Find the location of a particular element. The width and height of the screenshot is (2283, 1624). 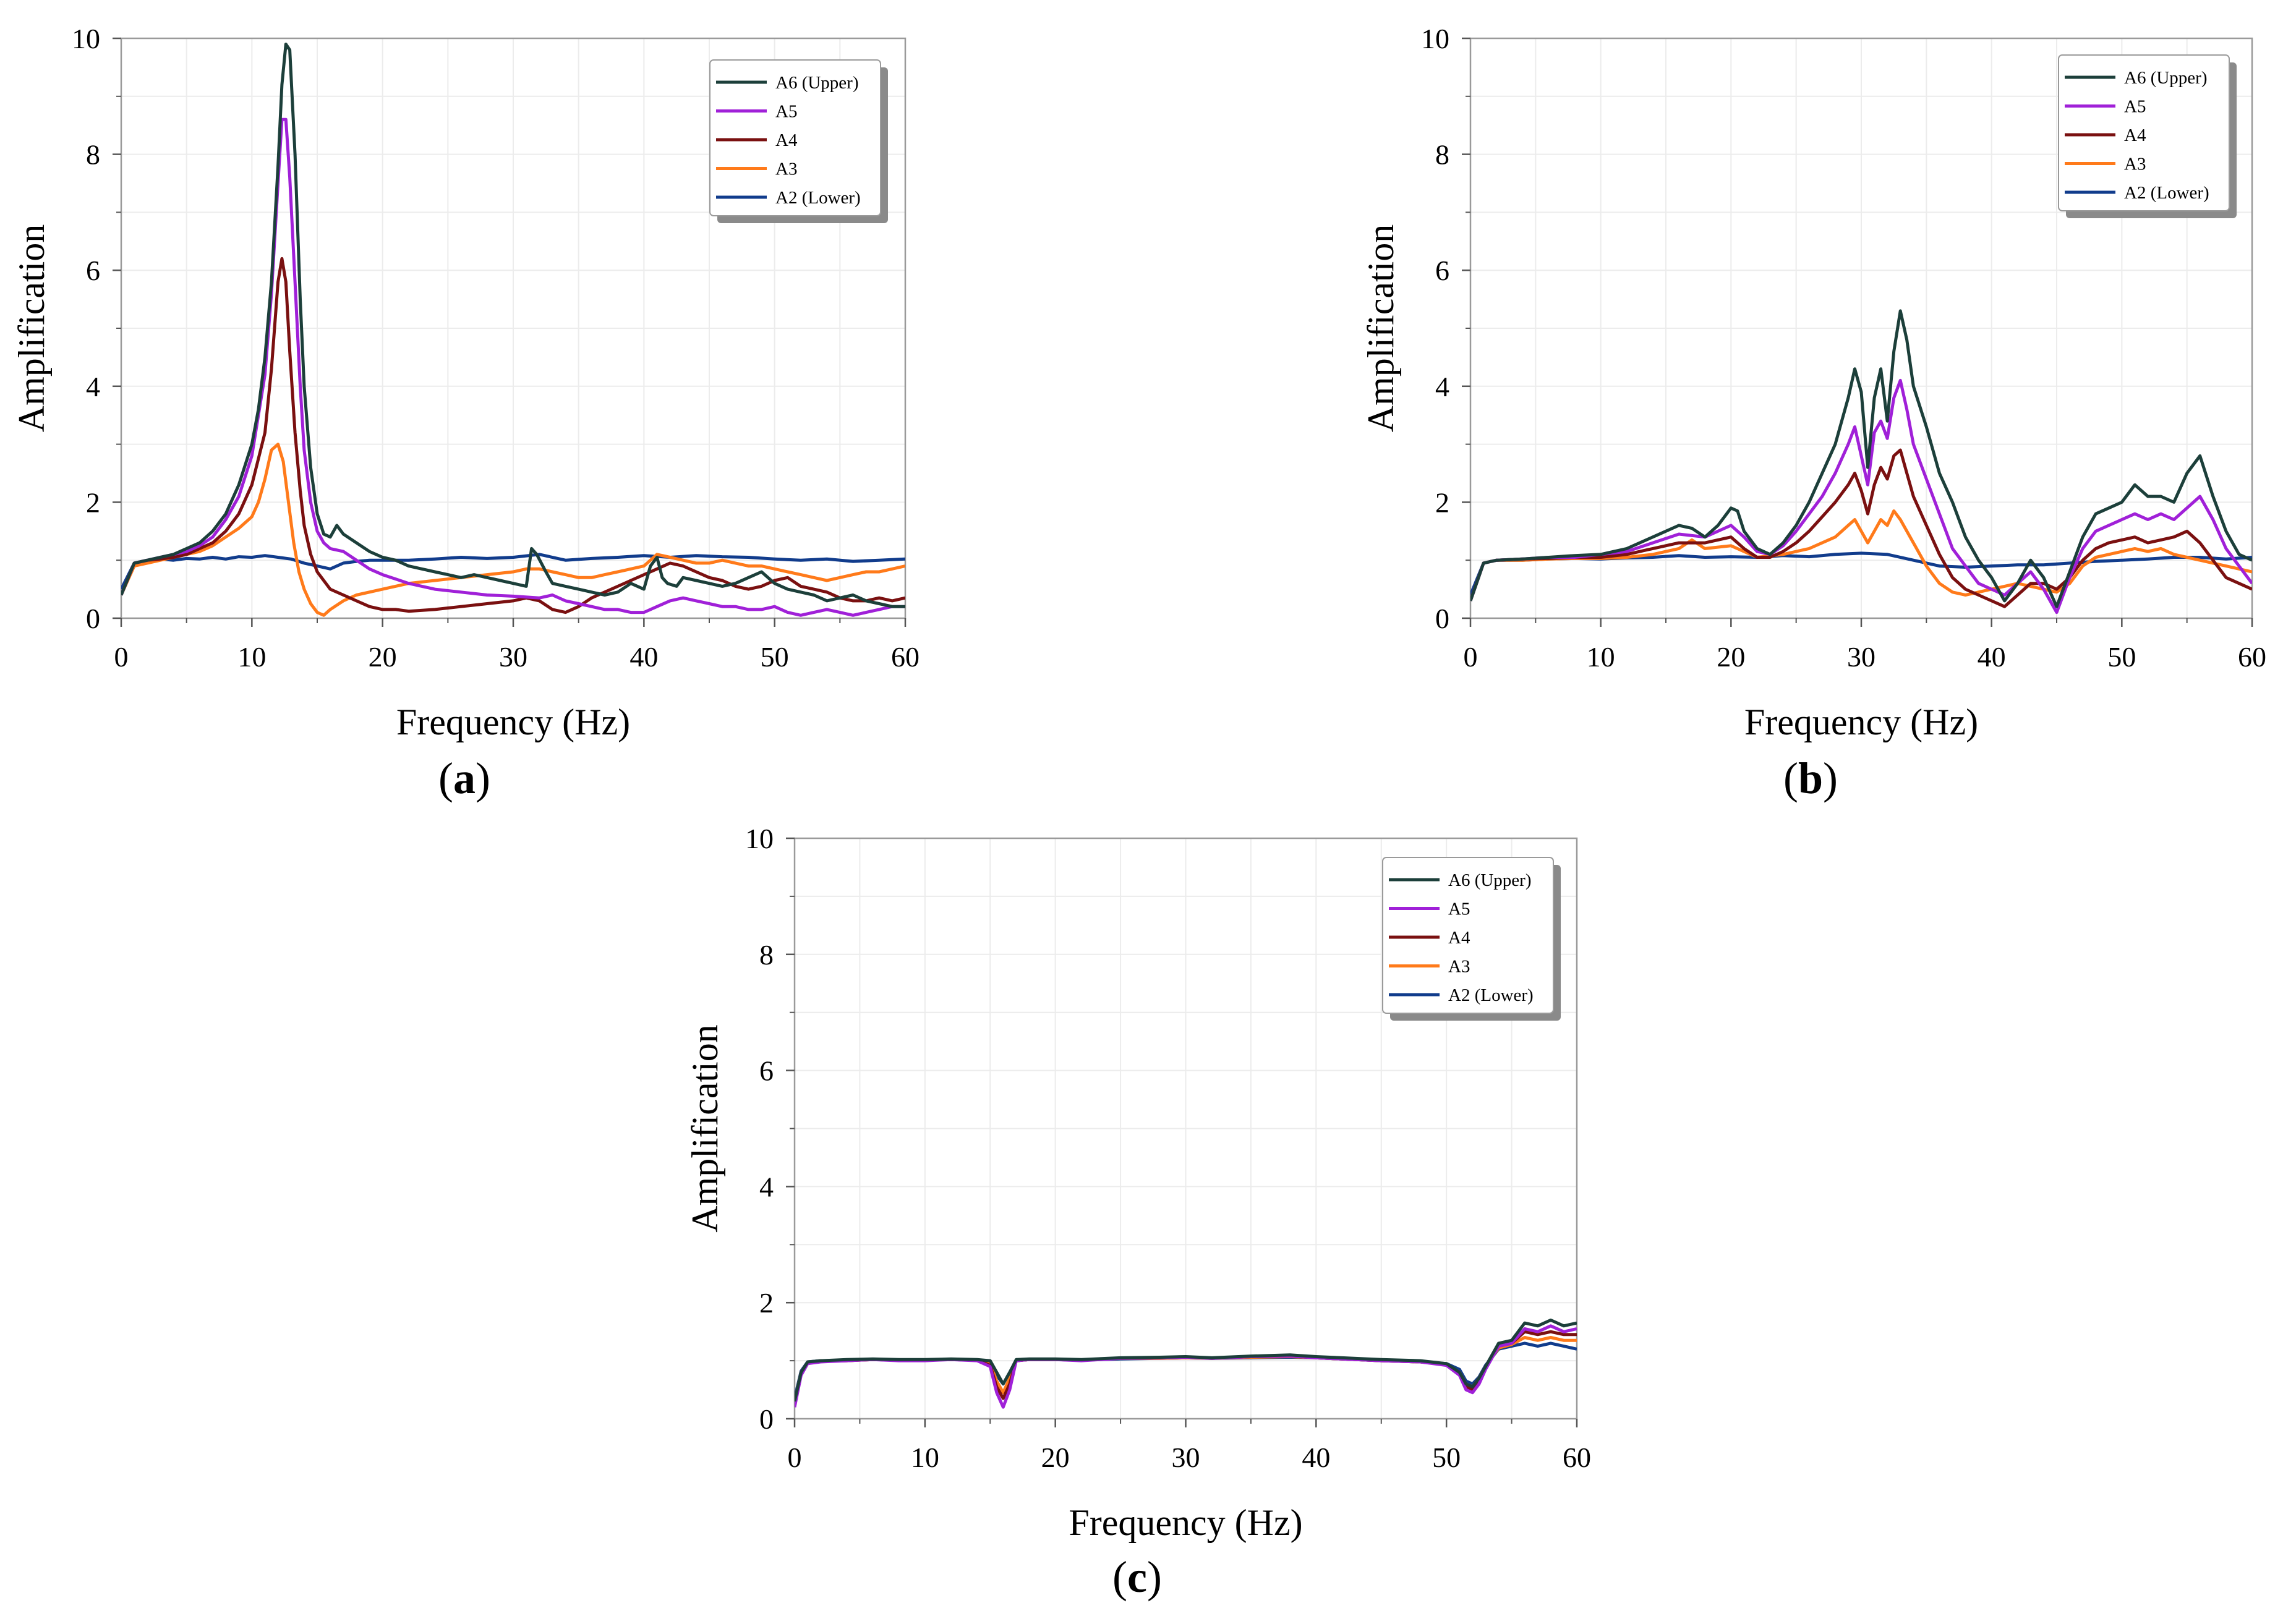

panel-label-letter: c is located at coordinates (1137, 1577).